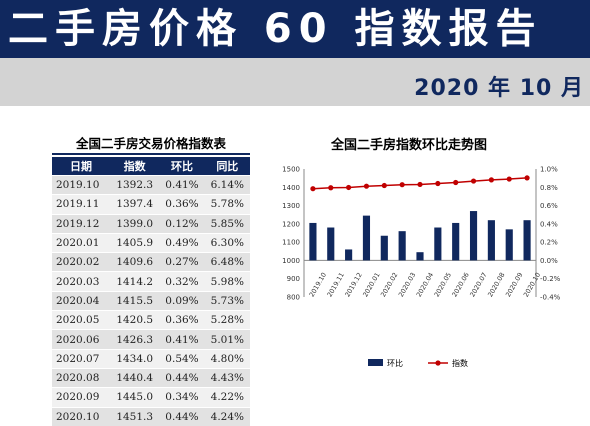 This screenshot has width=590, height=426. I want to click on table-cell: 4.80%, so click(227, 358).